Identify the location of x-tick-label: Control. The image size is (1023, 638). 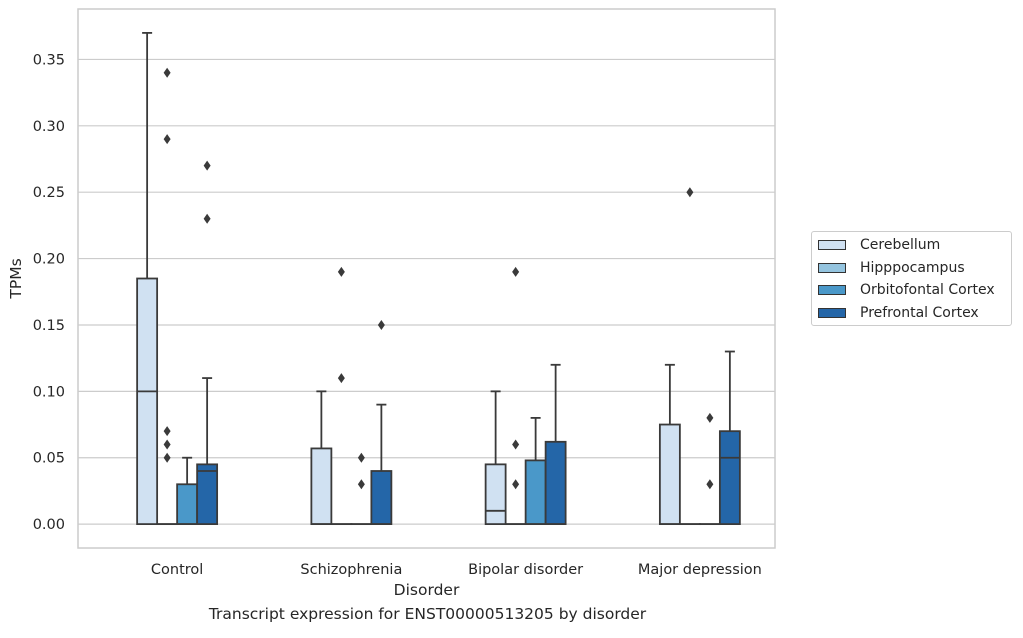
(177, 570).